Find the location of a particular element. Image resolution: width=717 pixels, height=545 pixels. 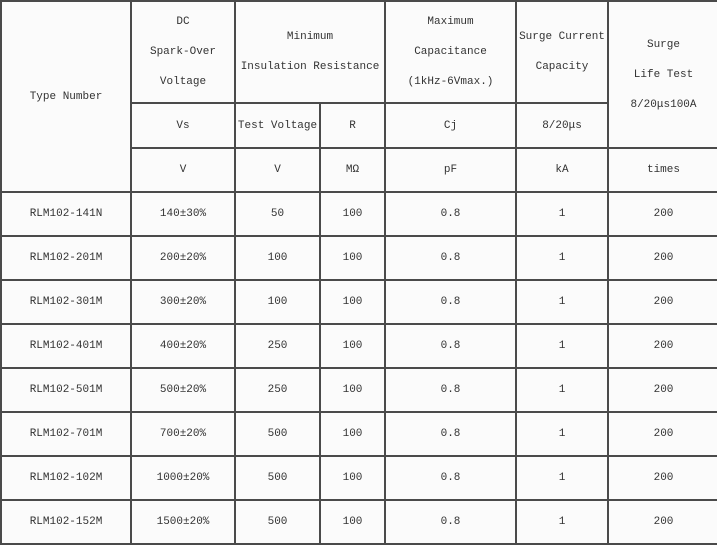

cell-test-voltage: 50 is located at coordinates (277, 214).